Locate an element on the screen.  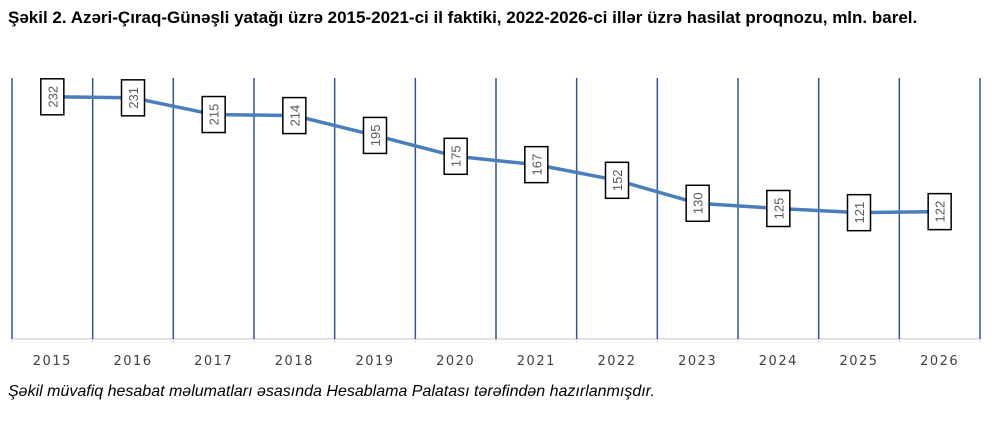
data-label: 215 is located at coordinates (214, 115).